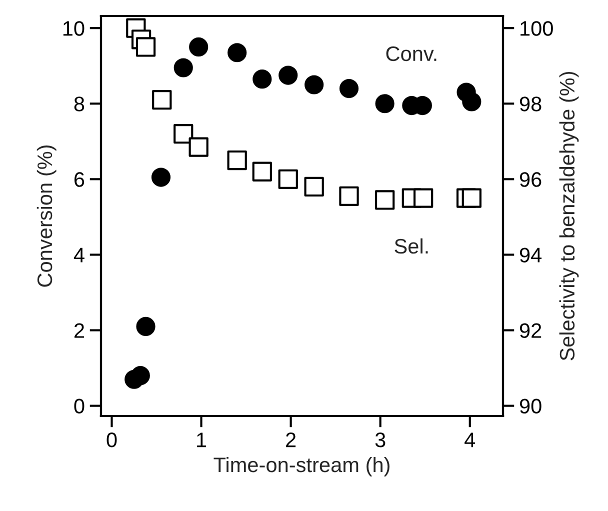  What do you see at coordinates (46, 216) in the screenshot?
I see `y-axis-title: Conversion (%)` at bounding box center [46, 216].